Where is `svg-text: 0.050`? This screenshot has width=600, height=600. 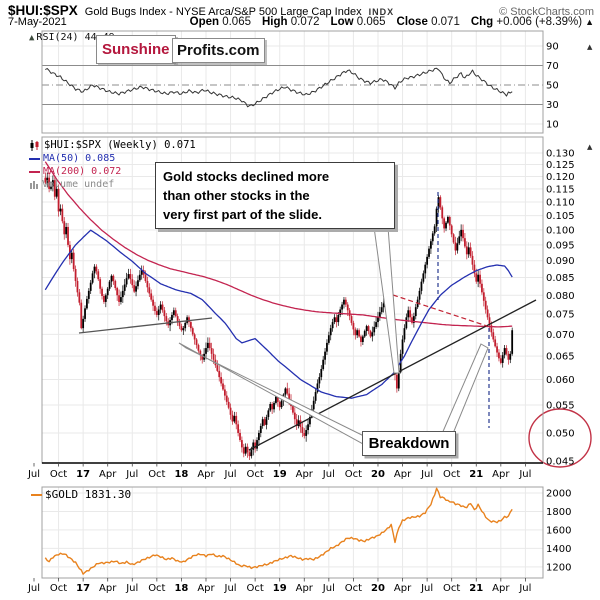 svg-text: 0.050 is located at coordinates (560, 433).